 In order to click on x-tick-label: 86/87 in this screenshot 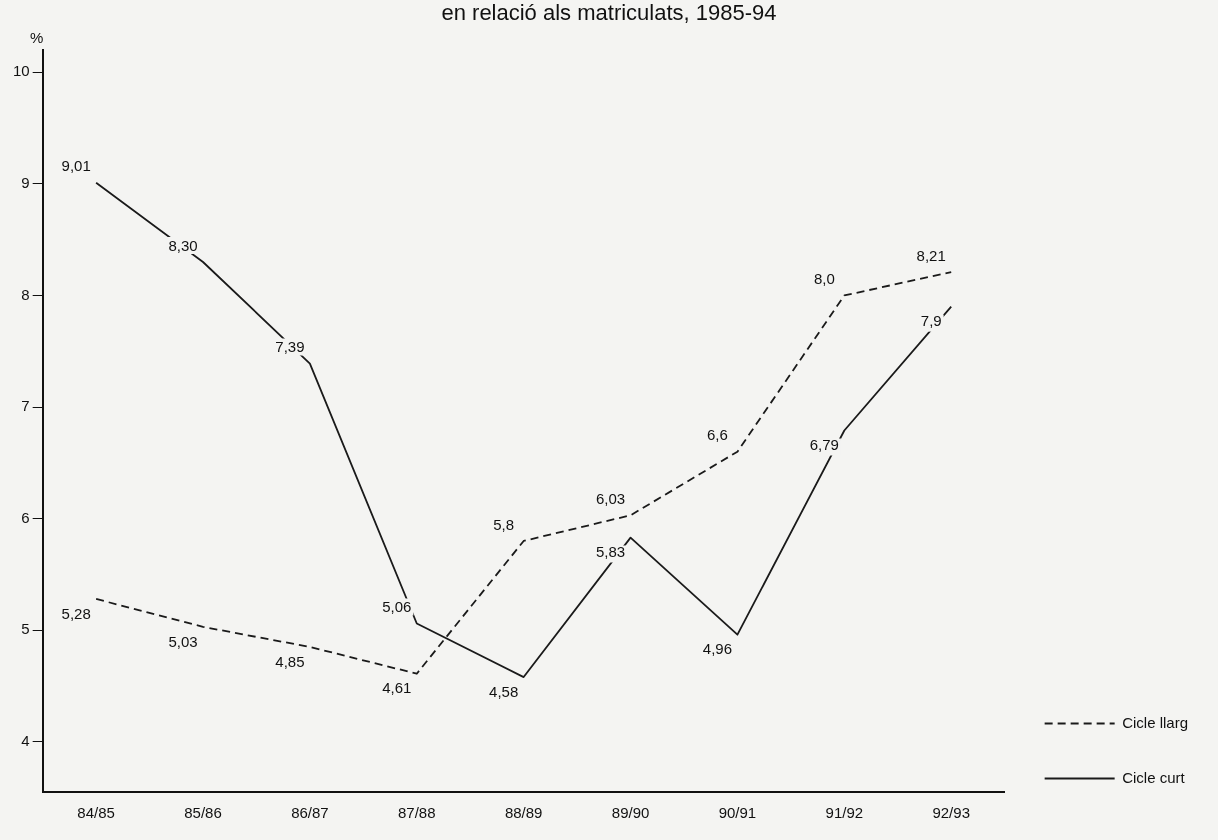, I will do `click(310, 813)`.